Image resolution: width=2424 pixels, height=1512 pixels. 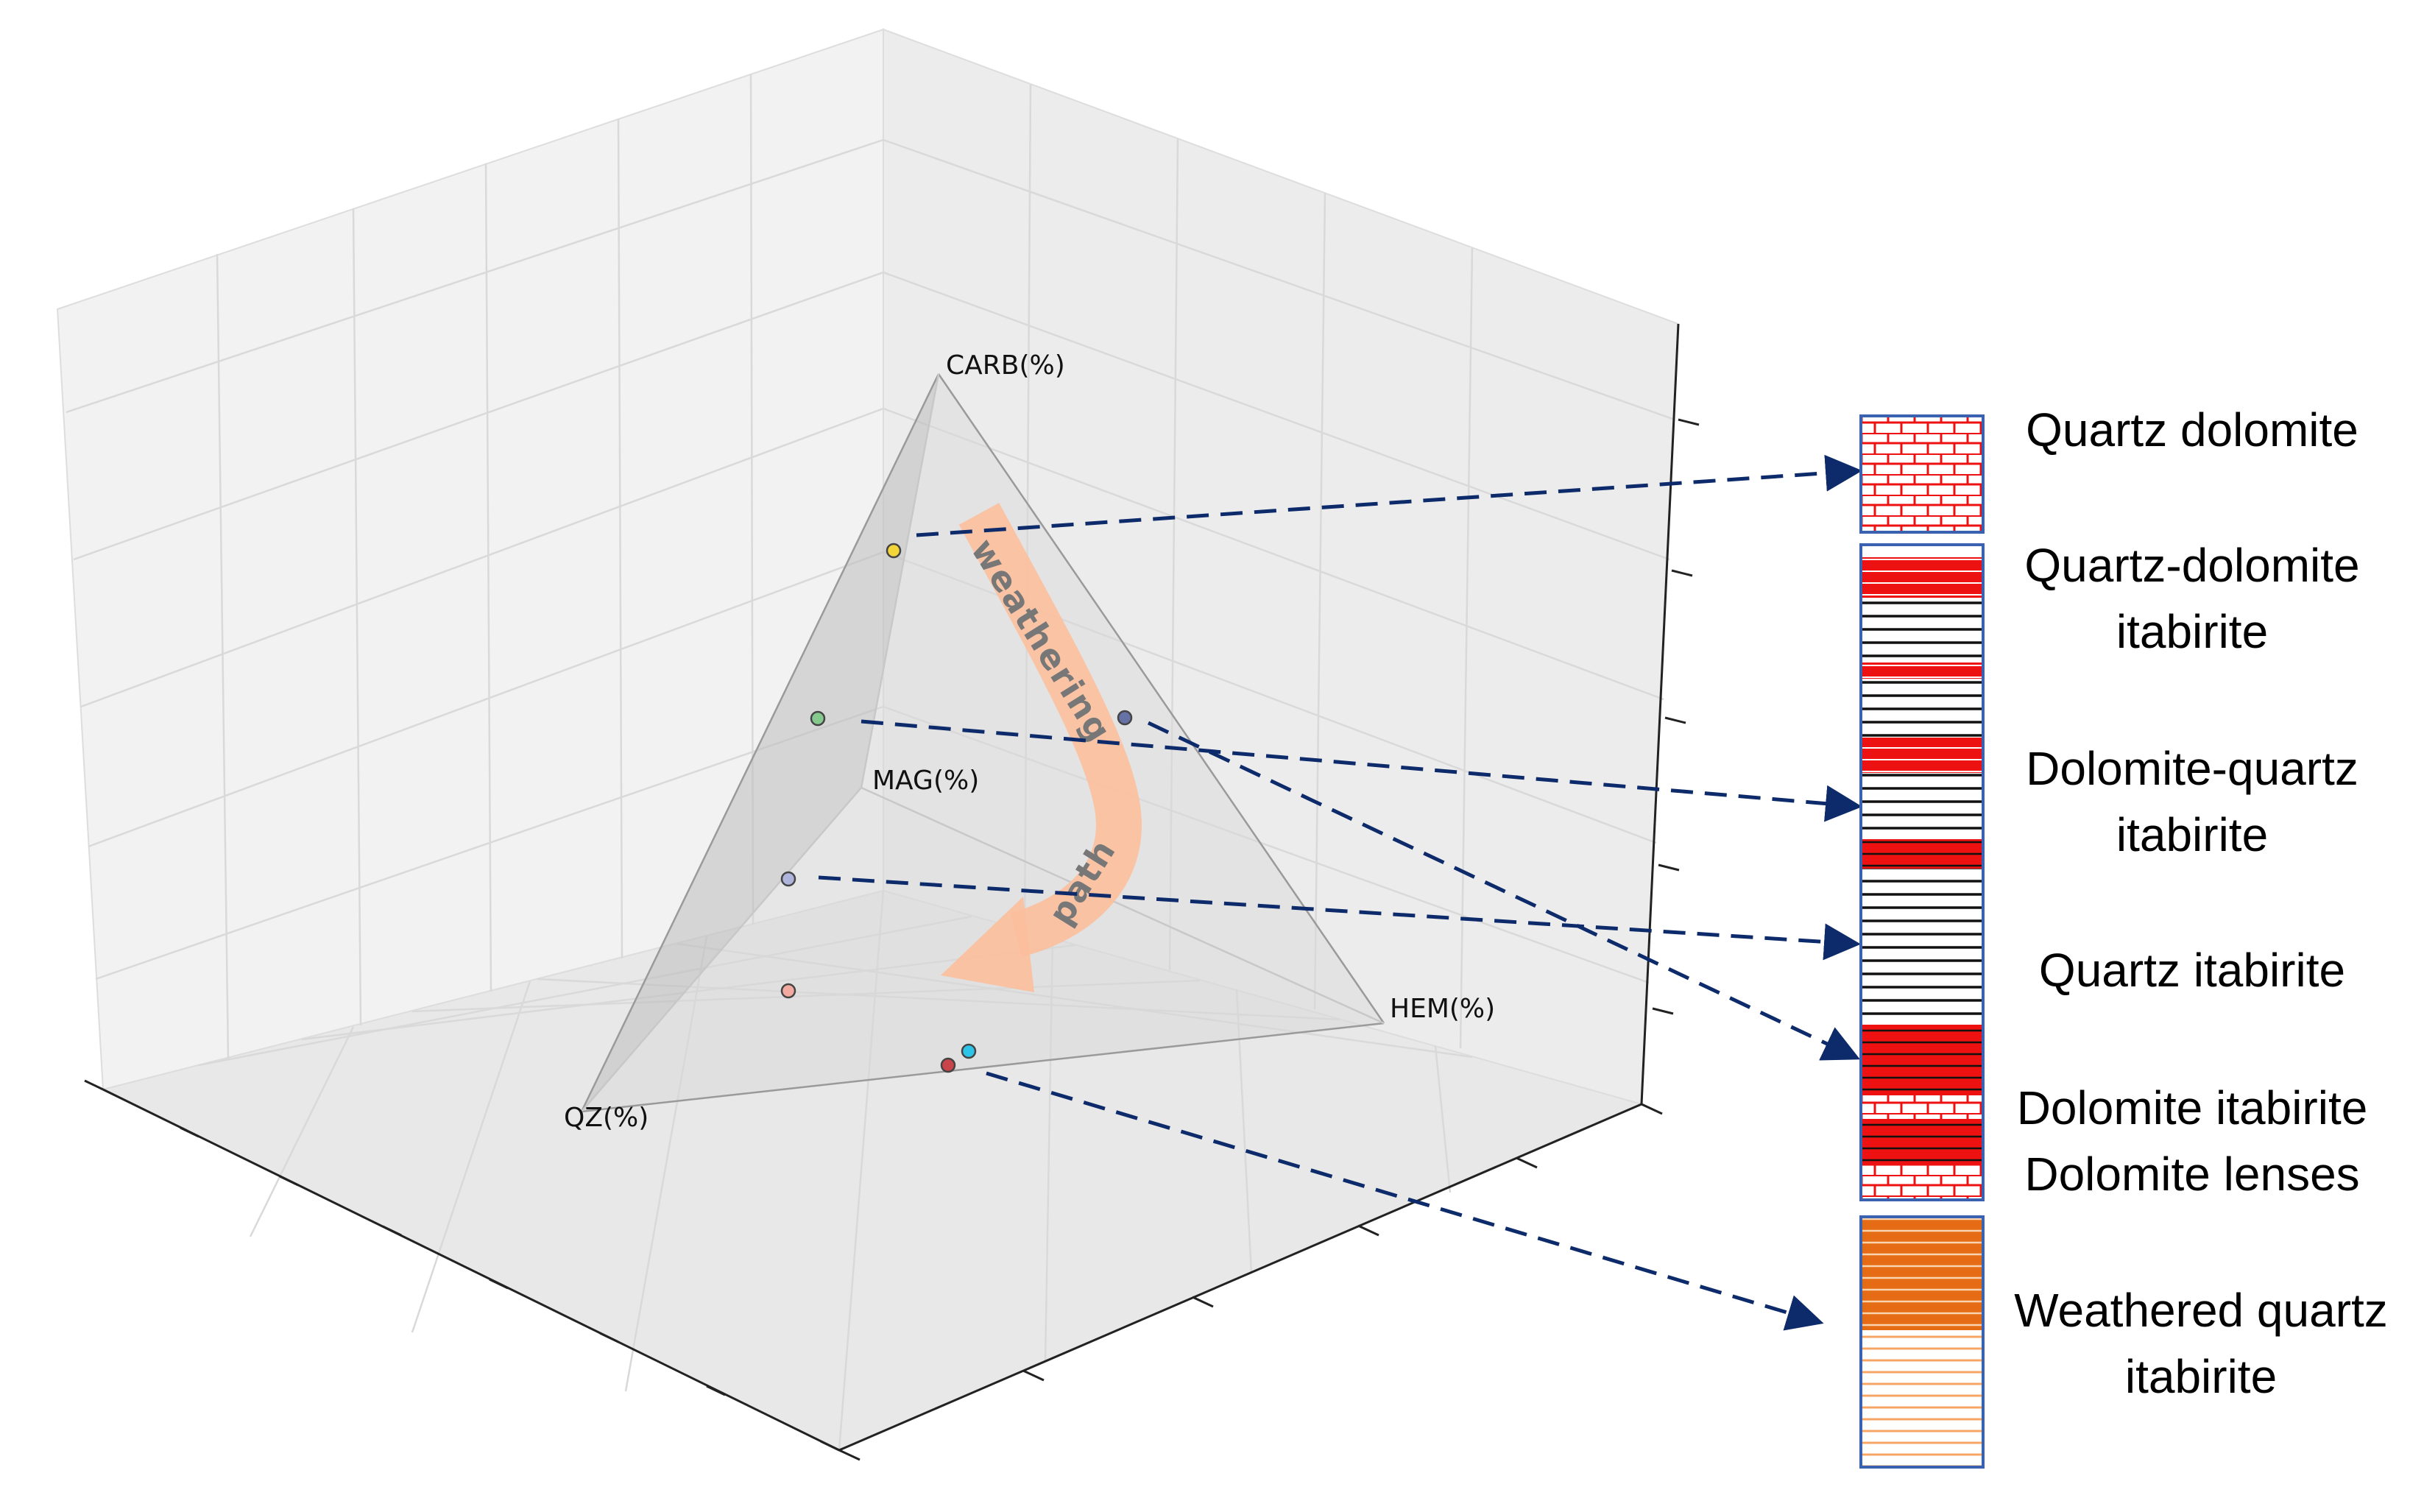 What do you see at coordinates (2192, 429) in the screenshot?
I see `legend-label-quartz-dolomite: Quartz dolomite` at bounding box center [2192, 429].